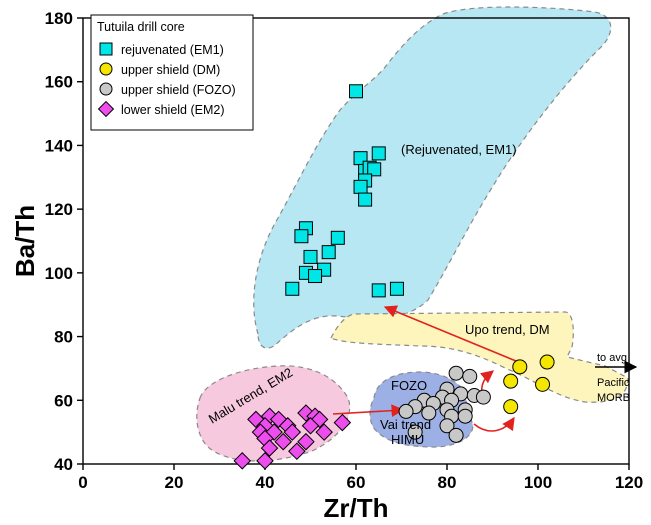 The width and height of the screenshot is (651, 525). I want to click on legend-label-upper-shield-dm: upper shield (DM), so click(170, 70).